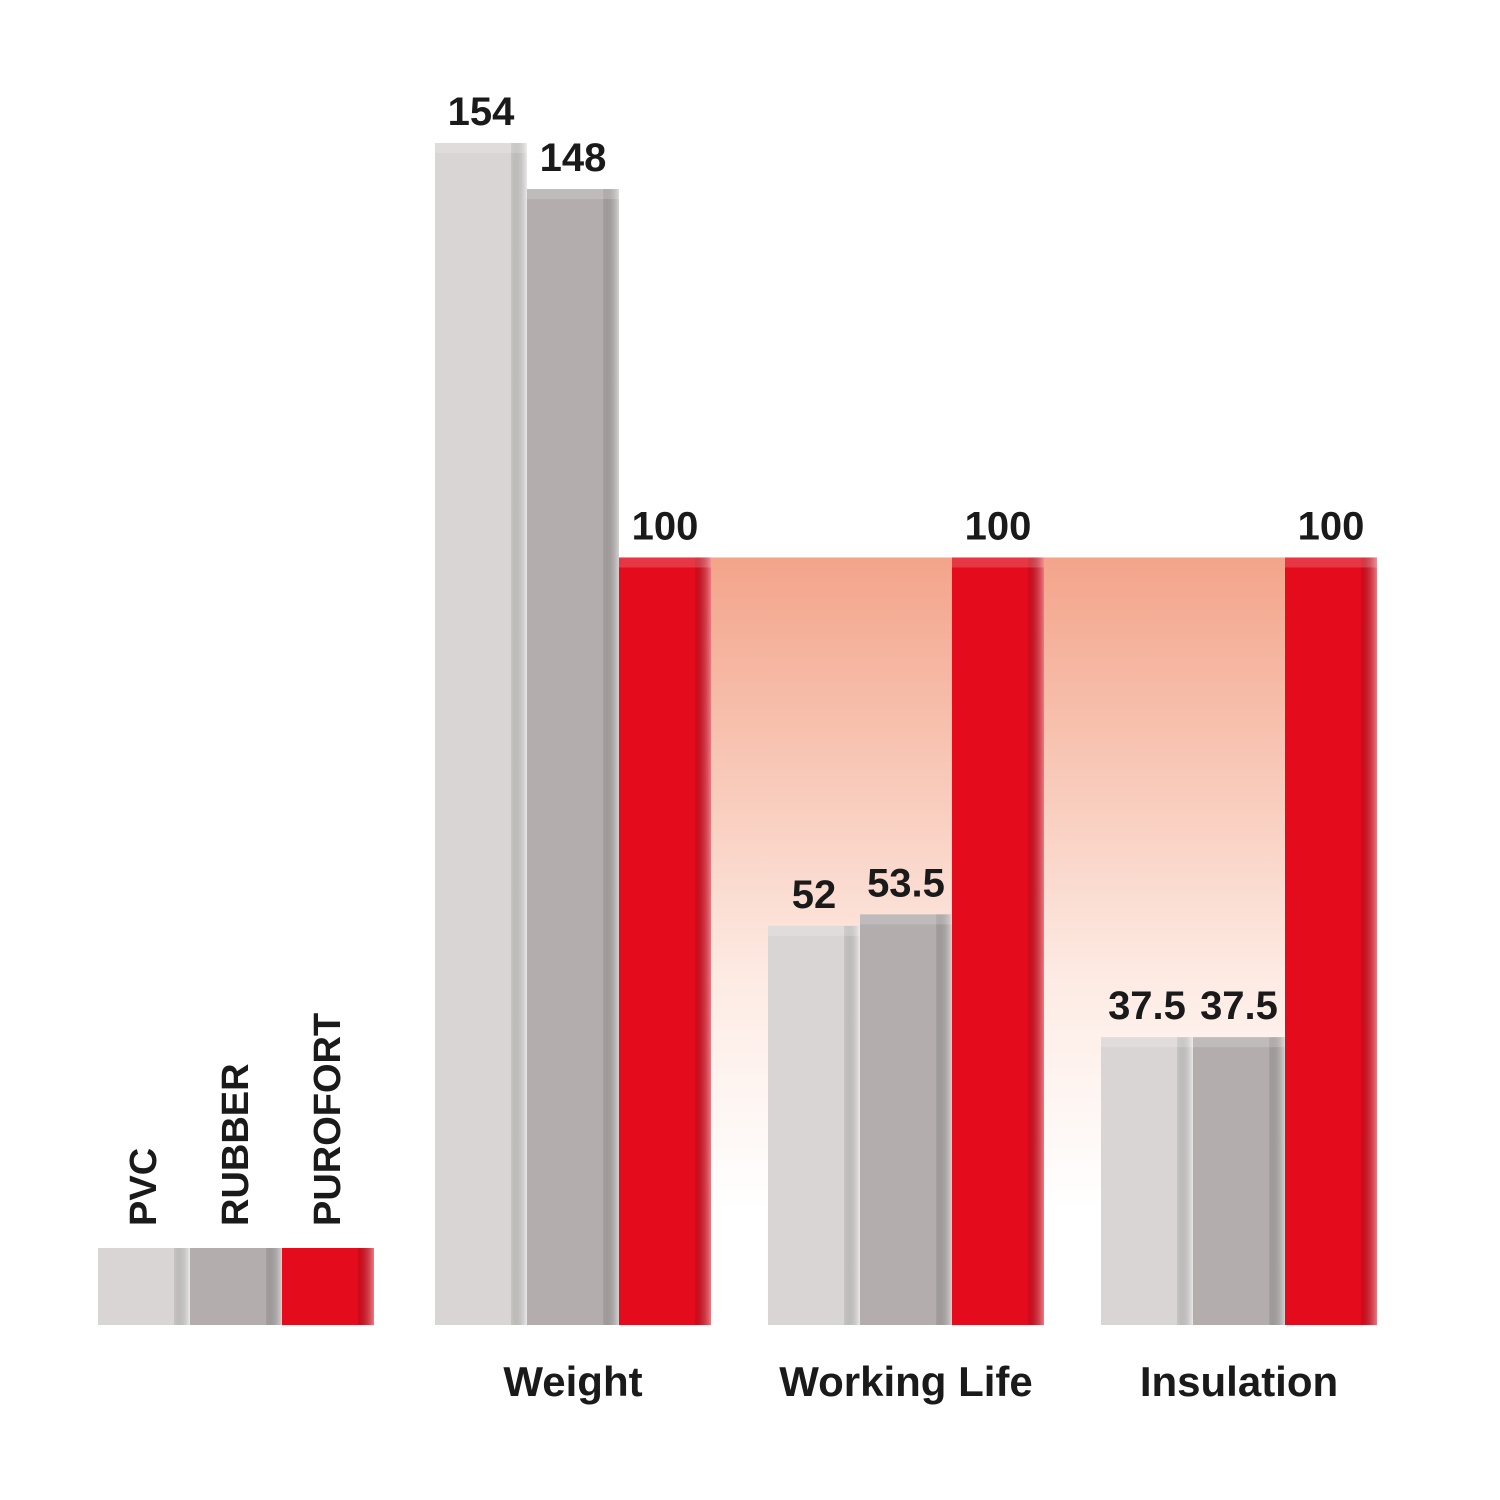 This screenshot has width=1500, height=1500. I want to click on legend-label: PUROFORT, so click(328, 1119).